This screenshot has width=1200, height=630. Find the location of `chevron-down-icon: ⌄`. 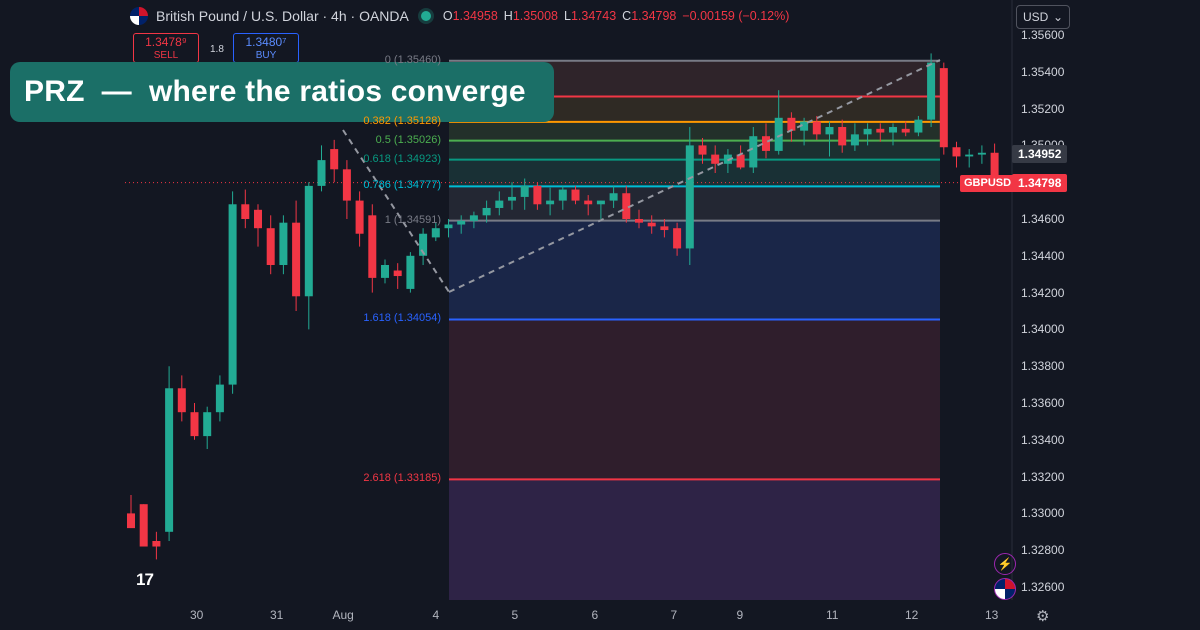

chevron-down-icon: ⌄ is located at coordinates (1057, 17).